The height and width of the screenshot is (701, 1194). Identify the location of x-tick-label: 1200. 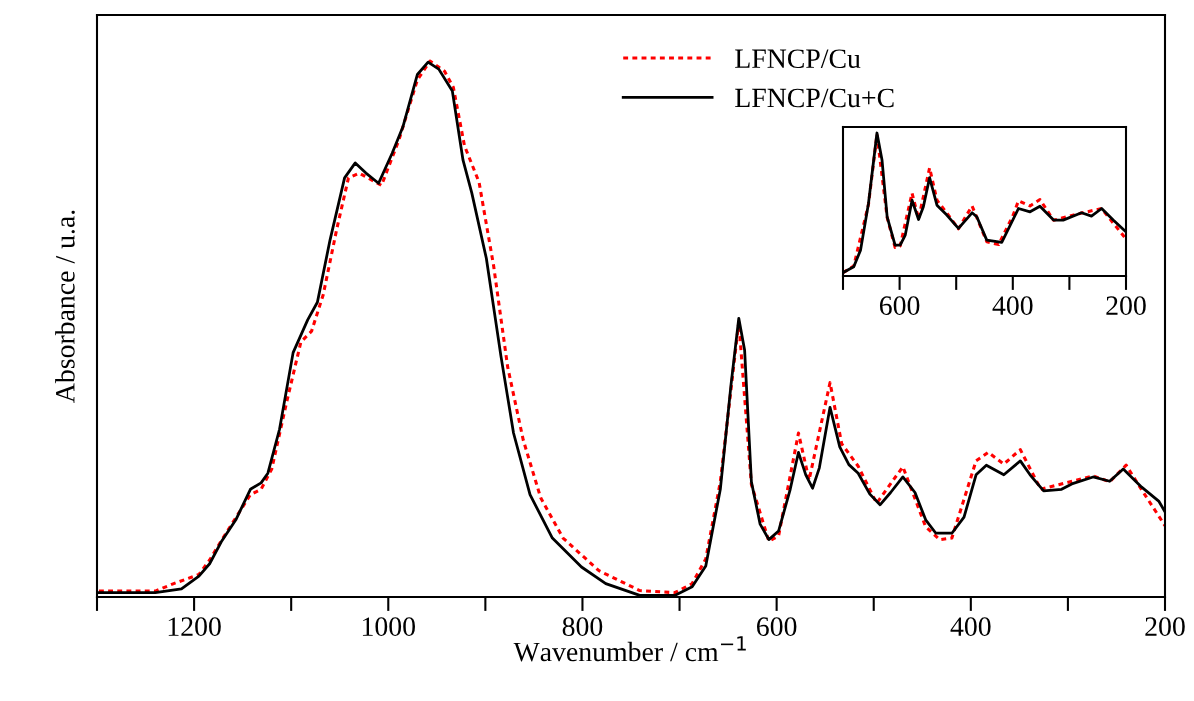
(194, 626).